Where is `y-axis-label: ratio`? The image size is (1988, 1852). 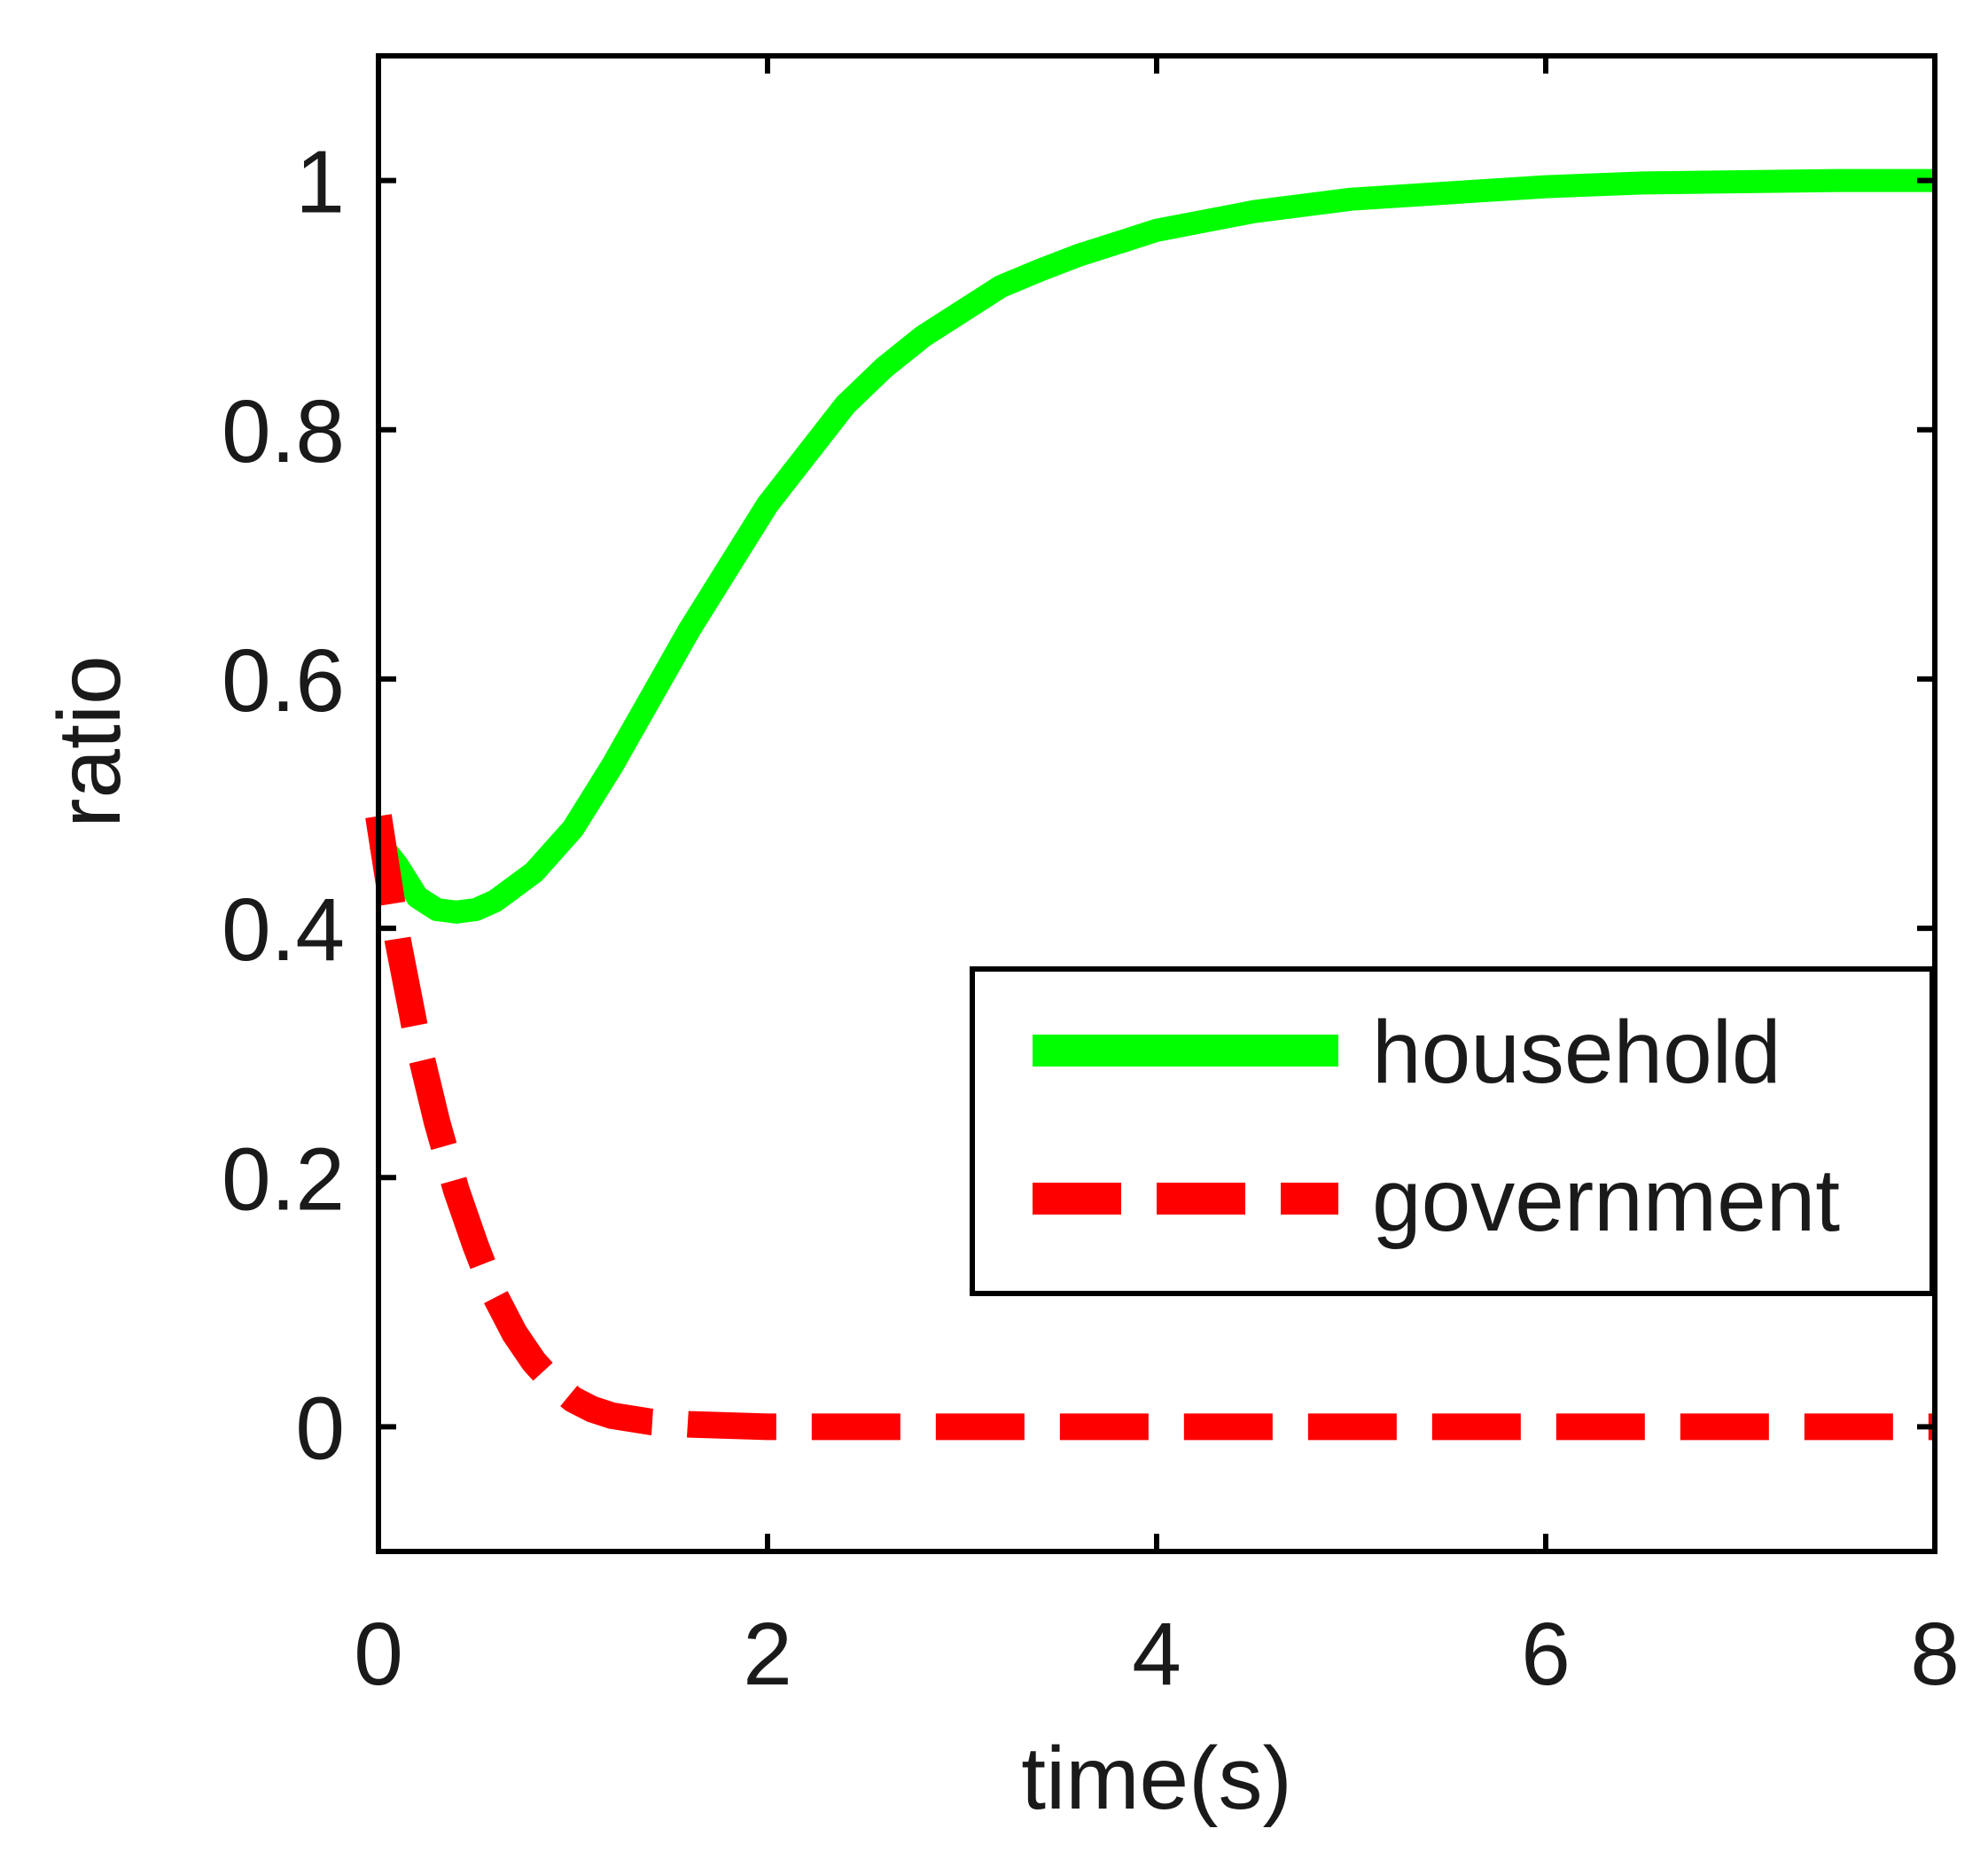
y-axis-label: ratio is located at coordinates (89, 741).